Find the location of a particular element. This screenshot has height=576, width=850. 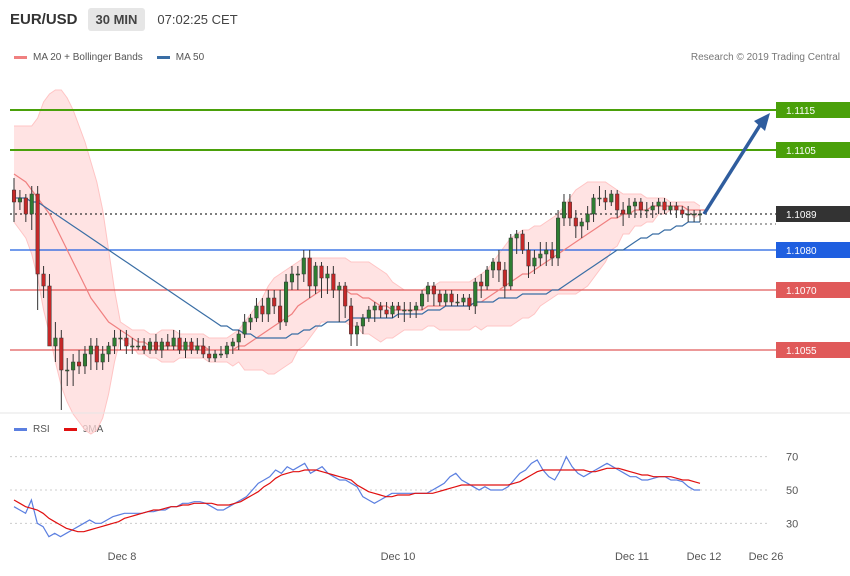

rsi-tick-label-30: 30 is located at coordinates (792, 524).